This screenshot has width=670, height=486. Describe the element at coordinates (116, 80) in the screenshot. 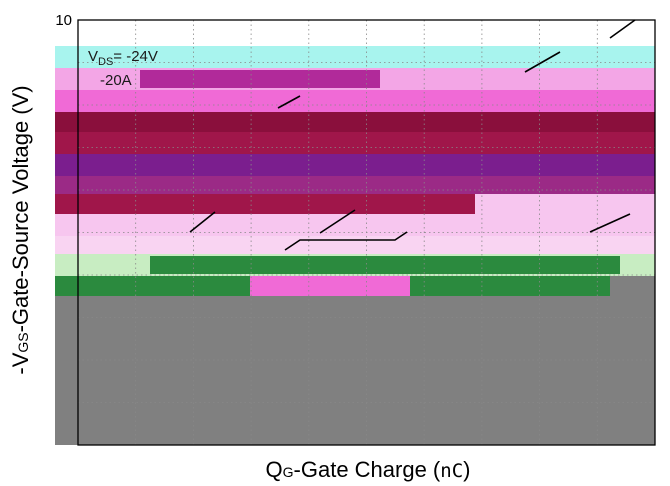

I see `id-annotation: -20A` at that location.